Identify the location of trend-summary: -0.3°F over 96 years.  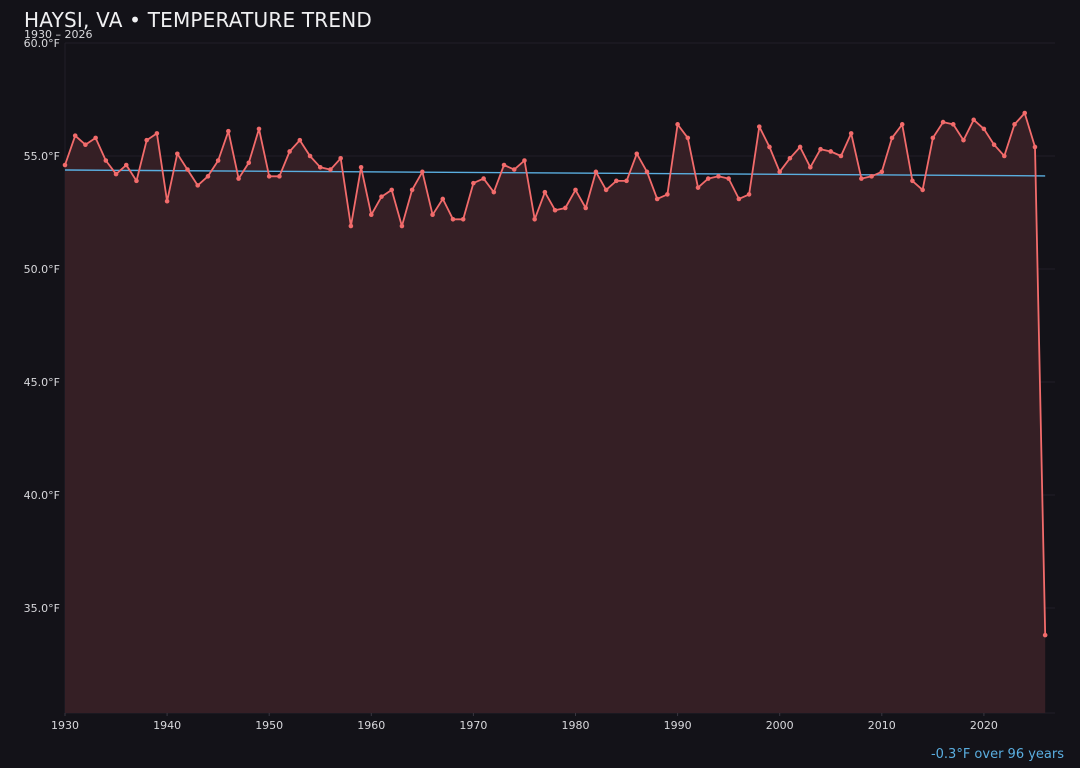
(997, 754).